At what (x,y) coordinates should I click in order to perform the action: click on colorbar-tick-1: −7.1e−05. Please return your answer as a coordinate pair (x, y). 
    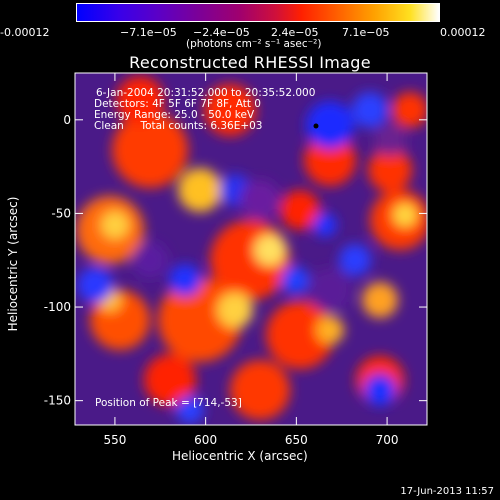
    Looking at the image, I should click on (148, 32).